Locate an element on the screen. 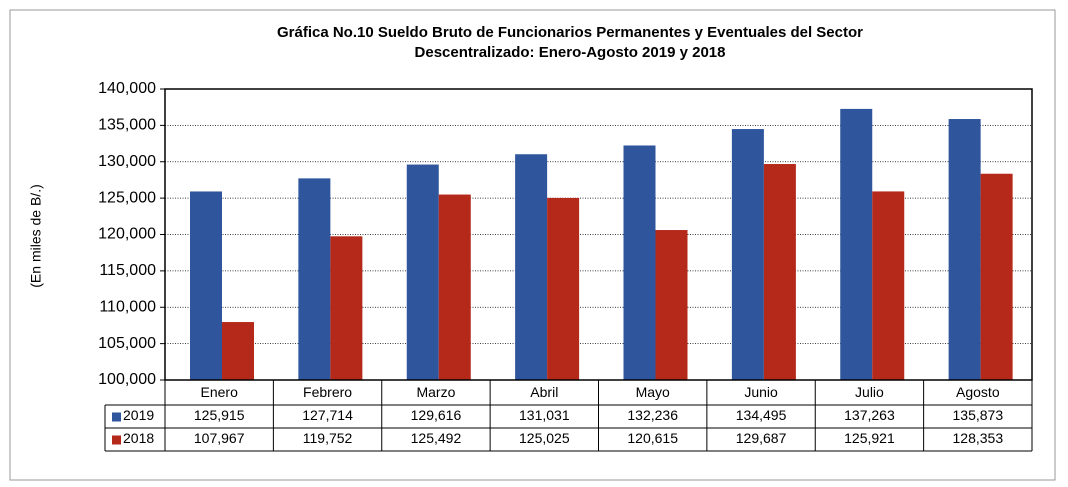  table-cell: 125,492 is located at coordinates (436, 438).